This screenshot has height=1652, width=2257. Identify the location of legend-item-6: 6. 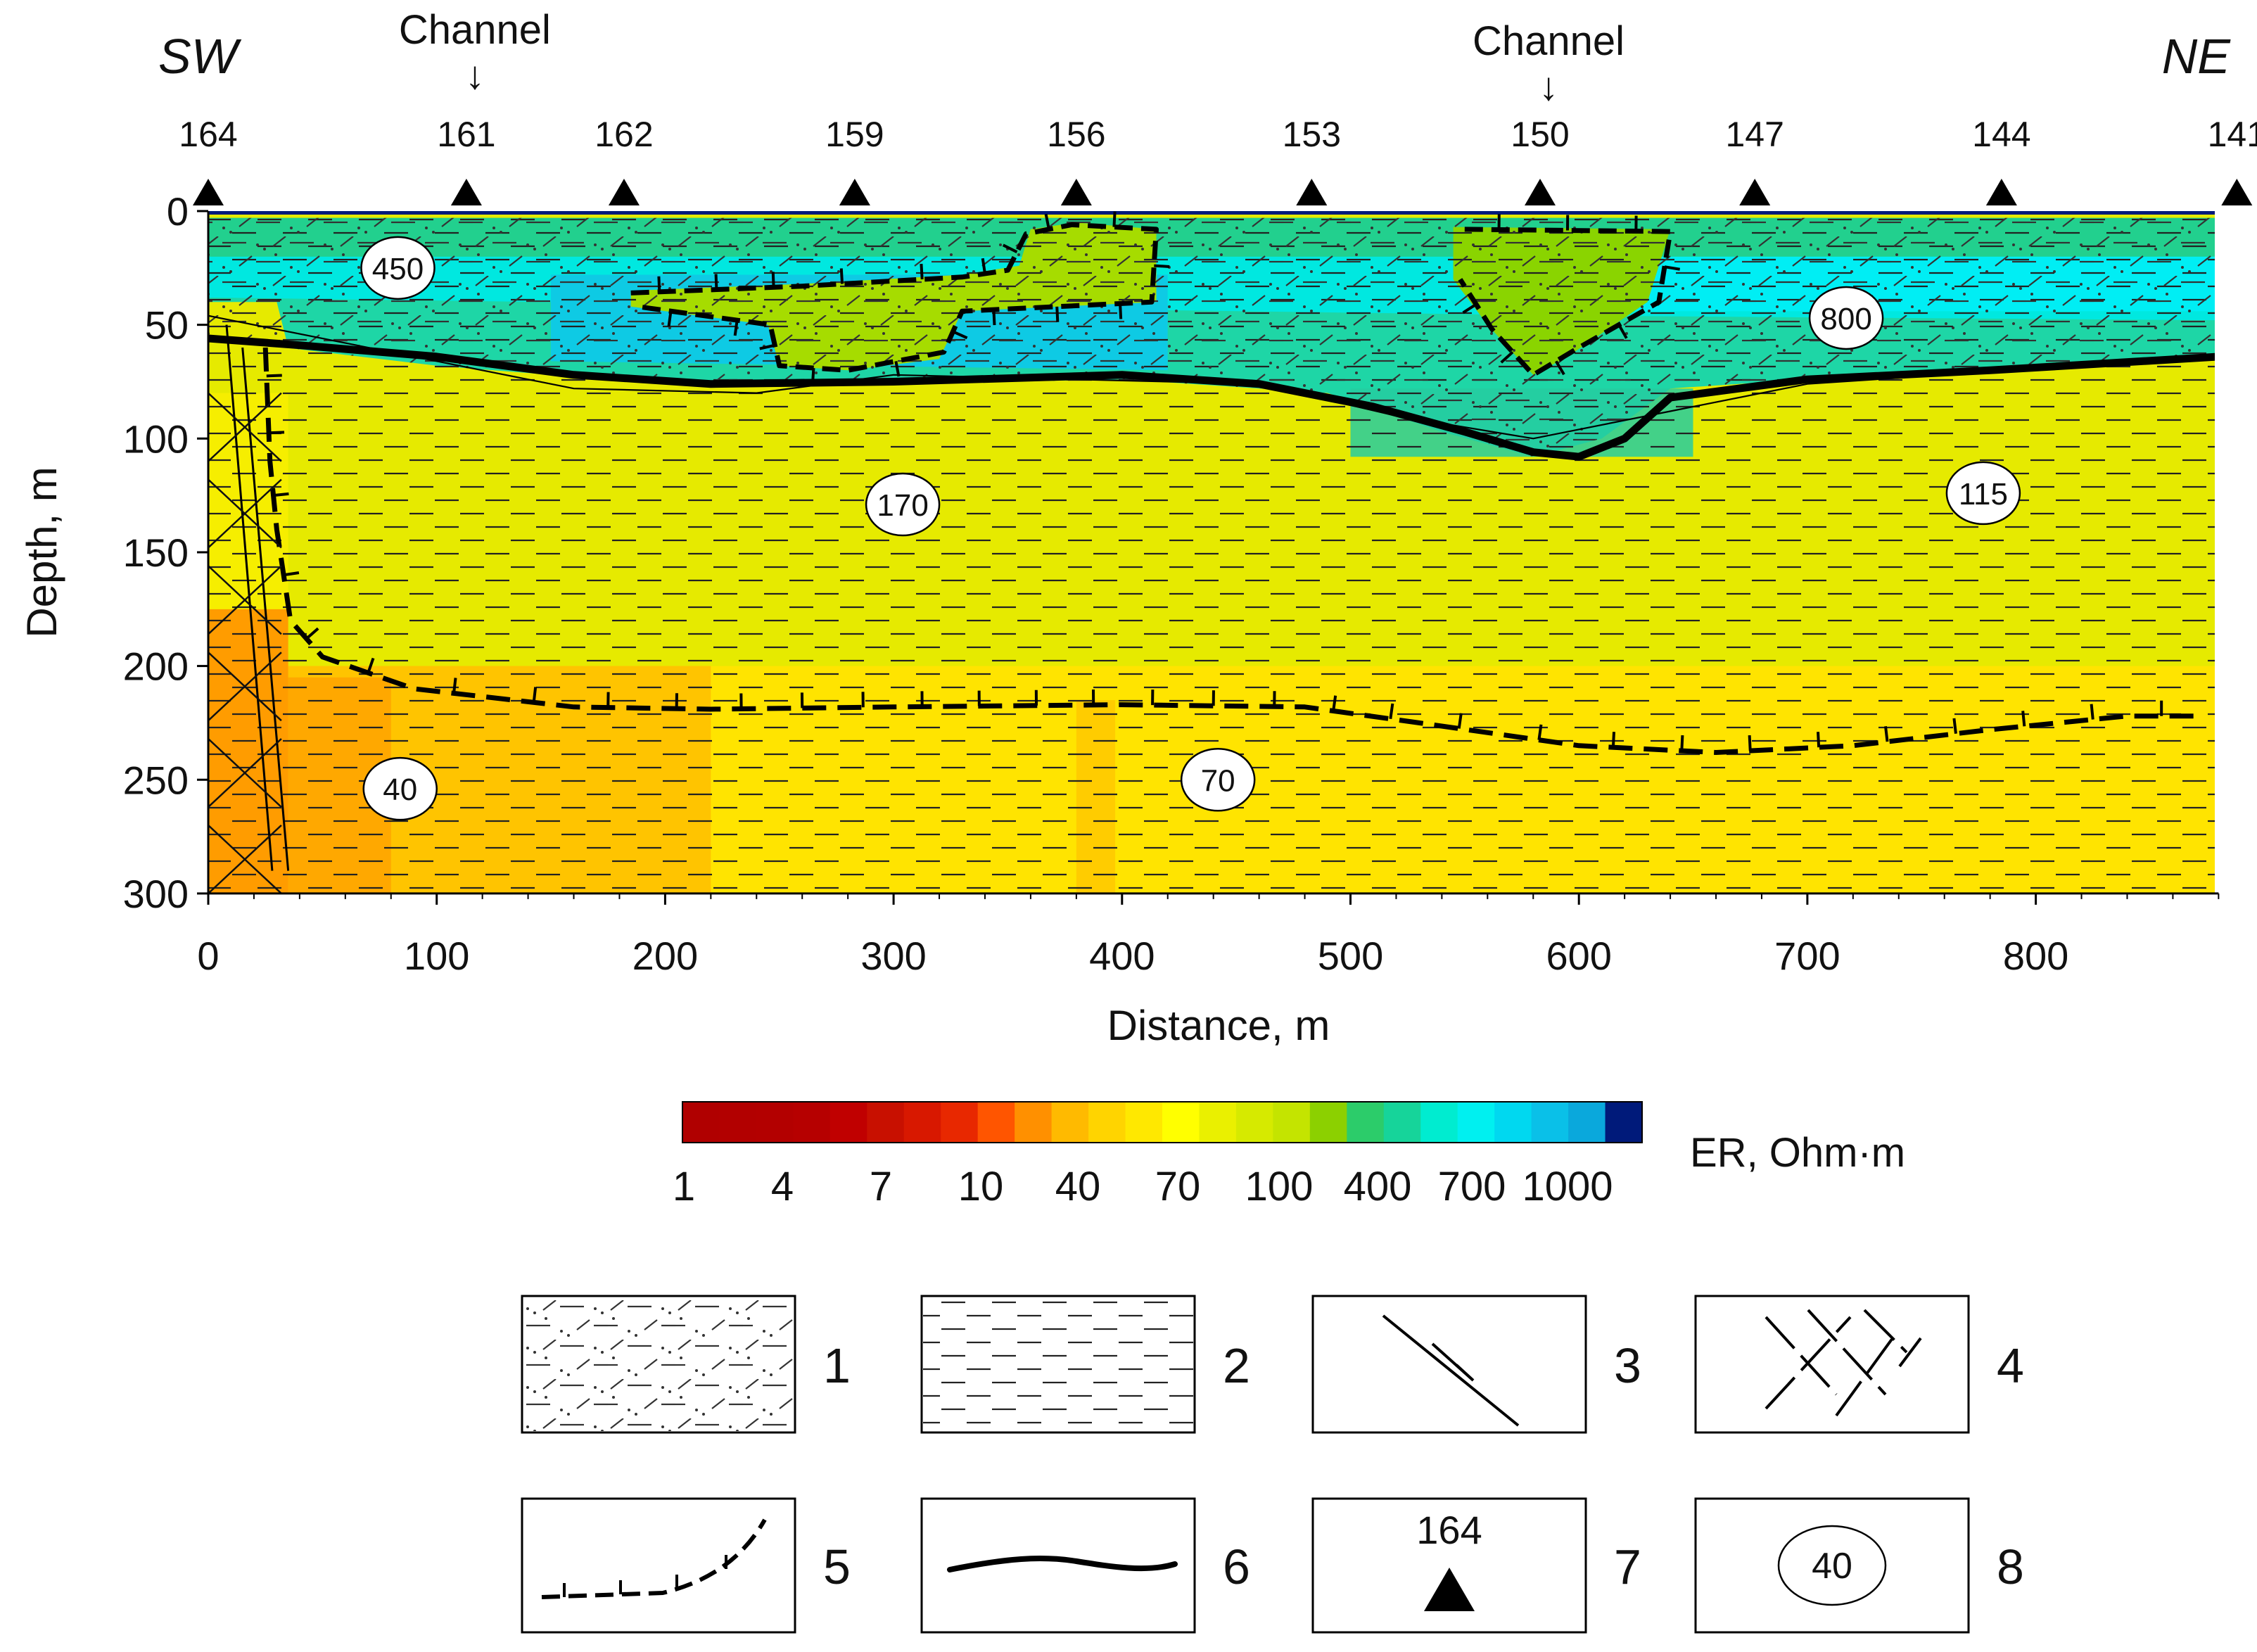
(1085, 1565).